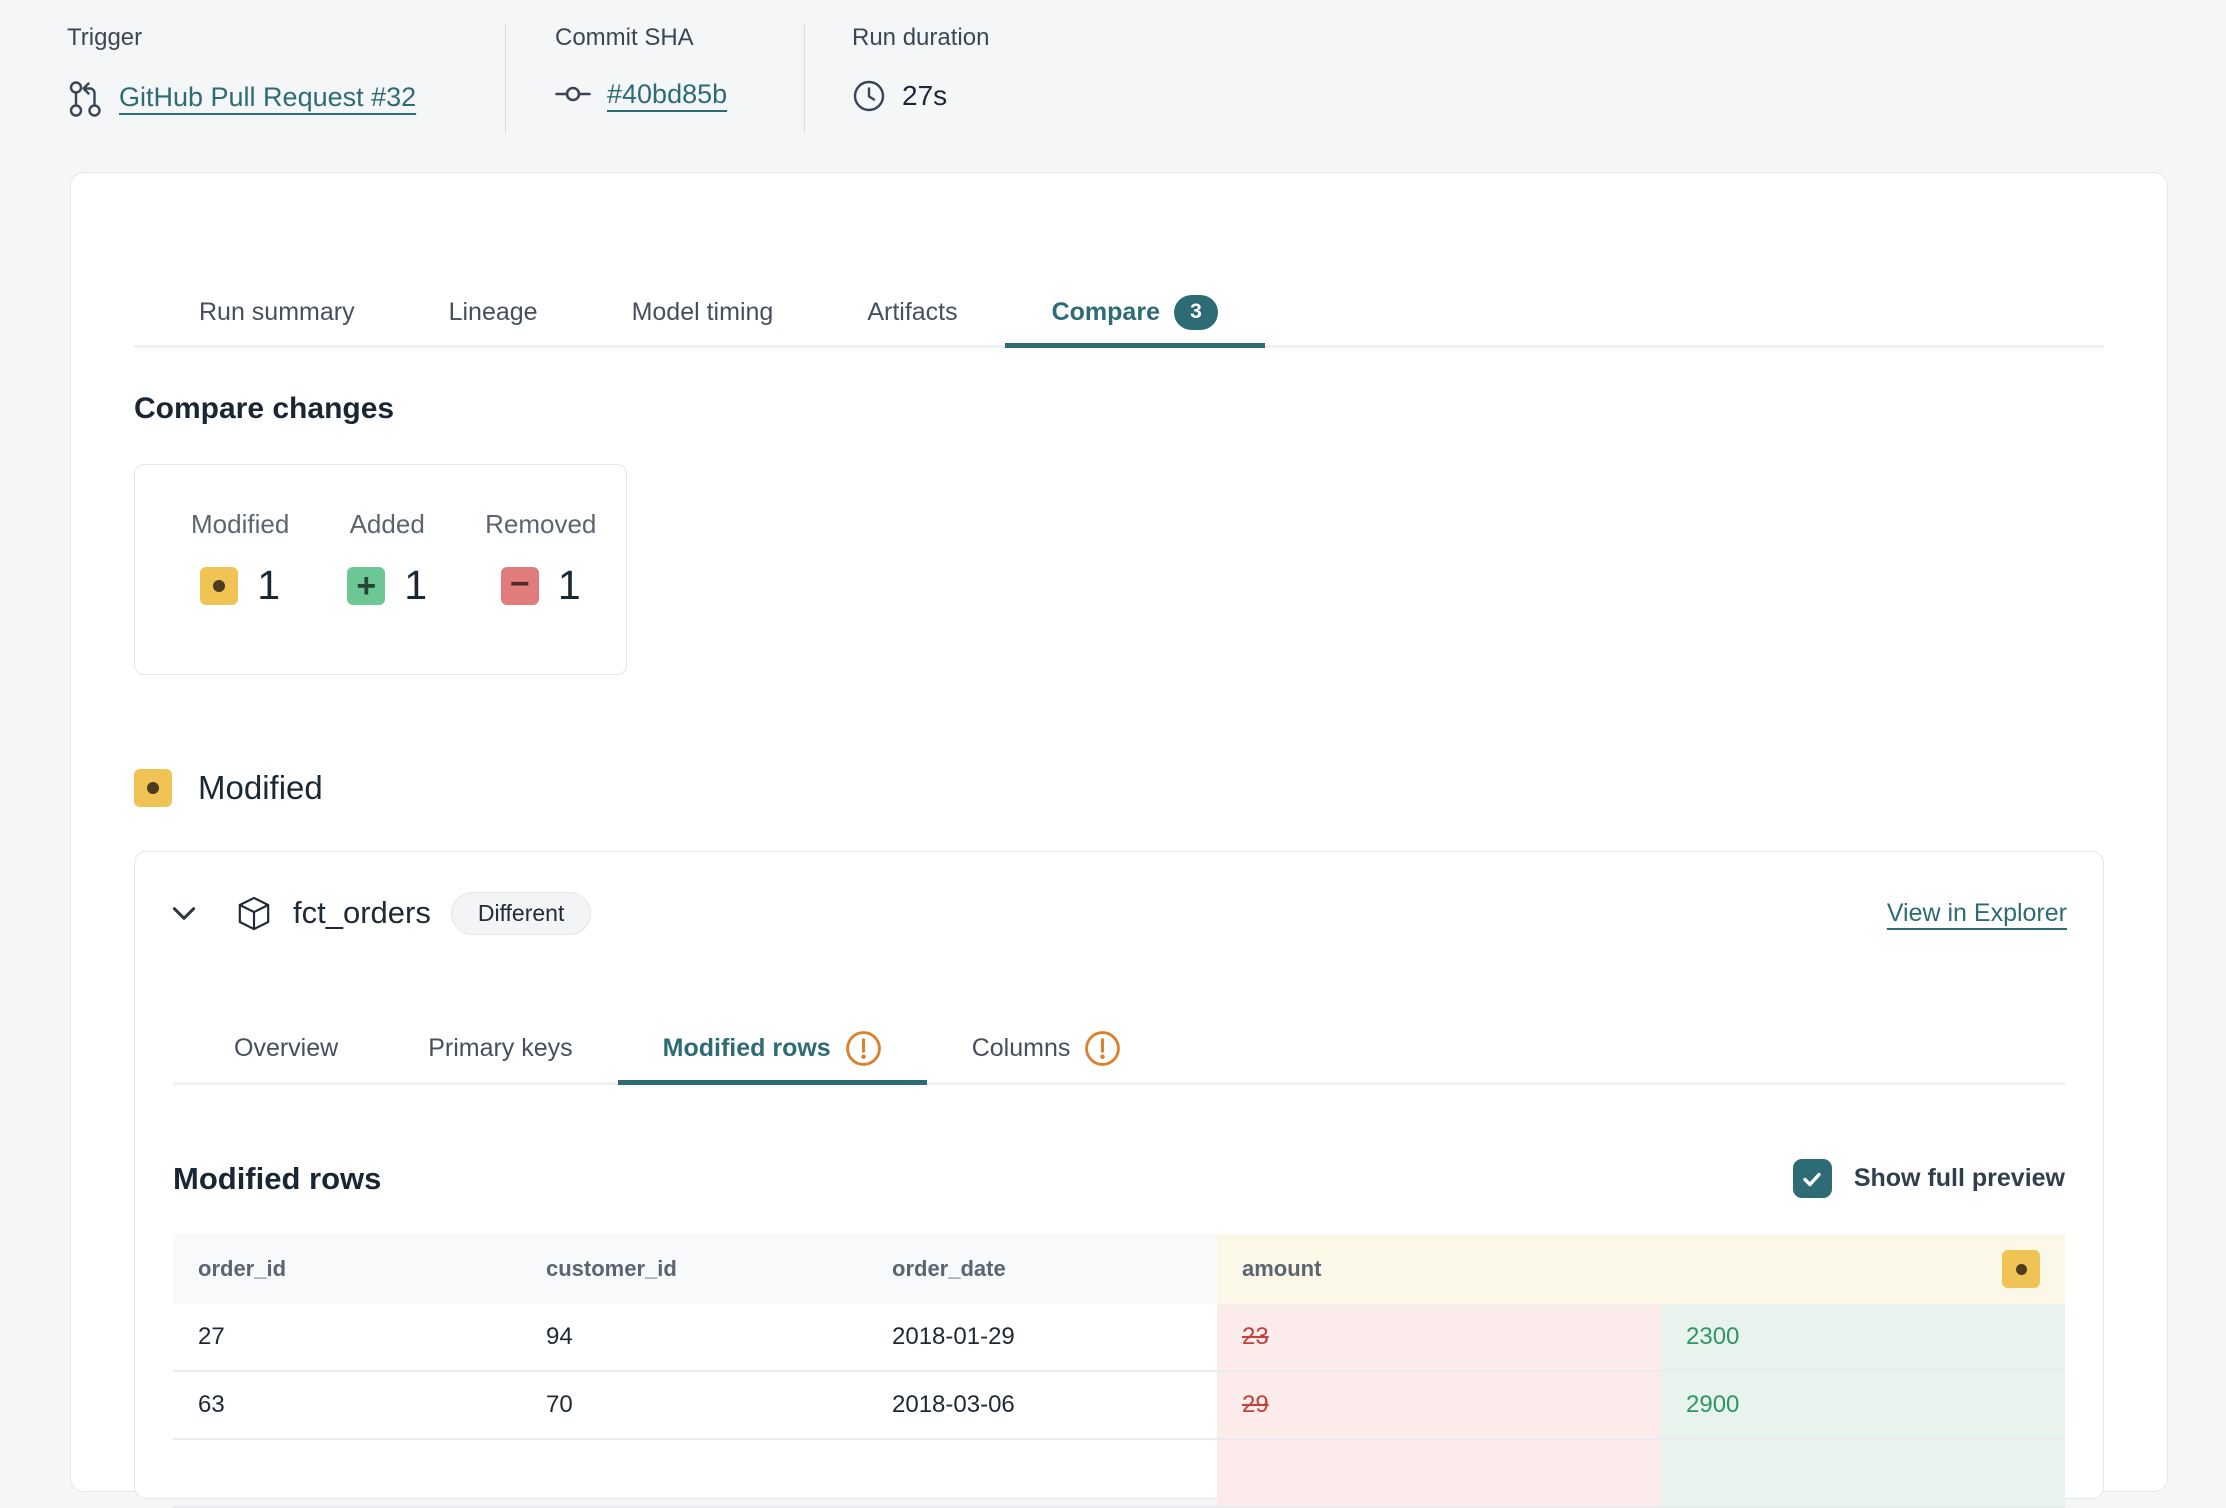  Describe the element at coordinates (1439, 1338) in the screenshot. I see `old-value-cell: 23` at that location.